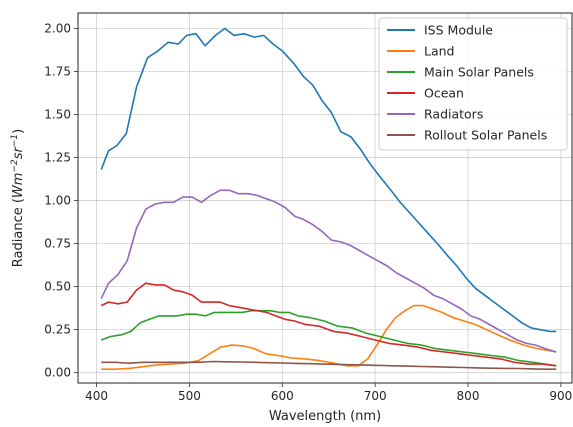 The height and width of the screenshot is (427, 573). I want to click on y-tick-label: 1.50, so click(57, 115).